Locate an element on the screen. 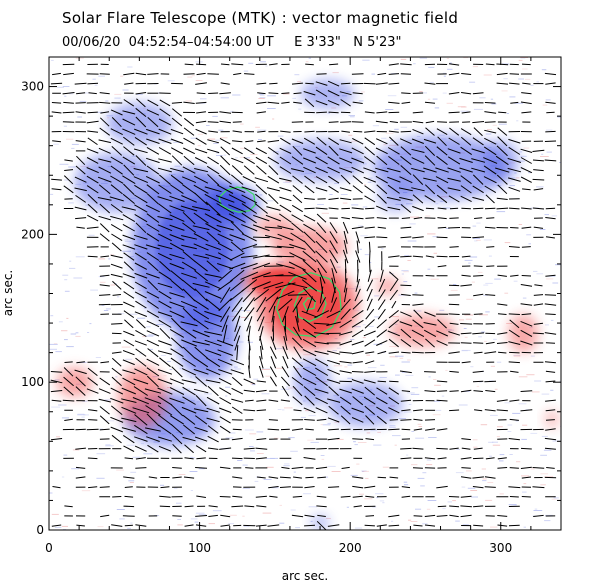  negative-polarity-region is located at coordinates (320, 160).